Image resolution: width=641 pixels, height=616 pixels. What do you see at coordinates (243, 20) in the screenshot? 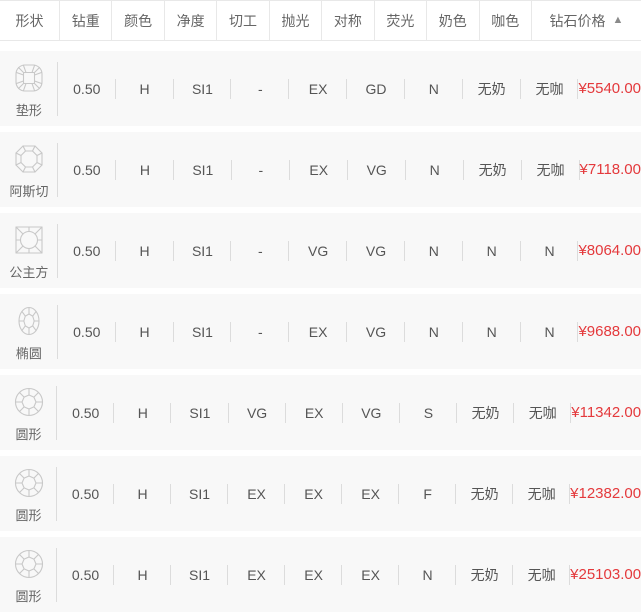
I see `column-header-label: 切工` at bounding box center [243, 20].